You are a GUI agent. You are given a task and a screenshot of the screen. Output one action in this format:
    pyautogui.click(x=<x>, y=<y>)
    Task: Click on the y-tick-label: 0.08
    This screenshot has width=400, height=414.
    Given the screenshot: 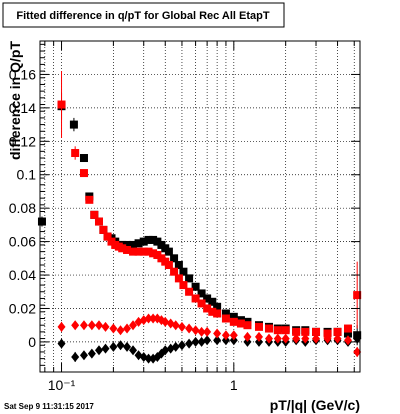 What is the action you would take?
    pyautogui.click(x=22, y=208)
    